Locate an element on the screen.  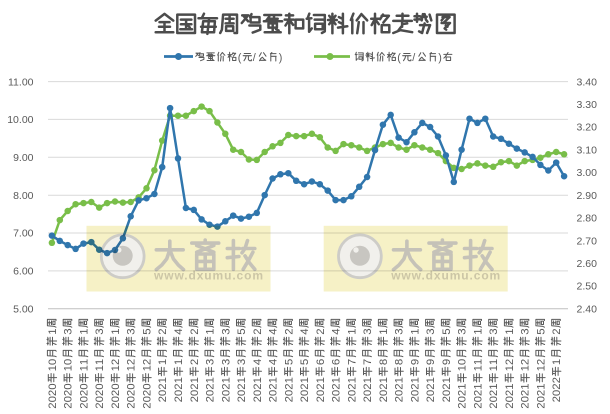
svg-text: 3.20 is located at coordinates (587, 128).